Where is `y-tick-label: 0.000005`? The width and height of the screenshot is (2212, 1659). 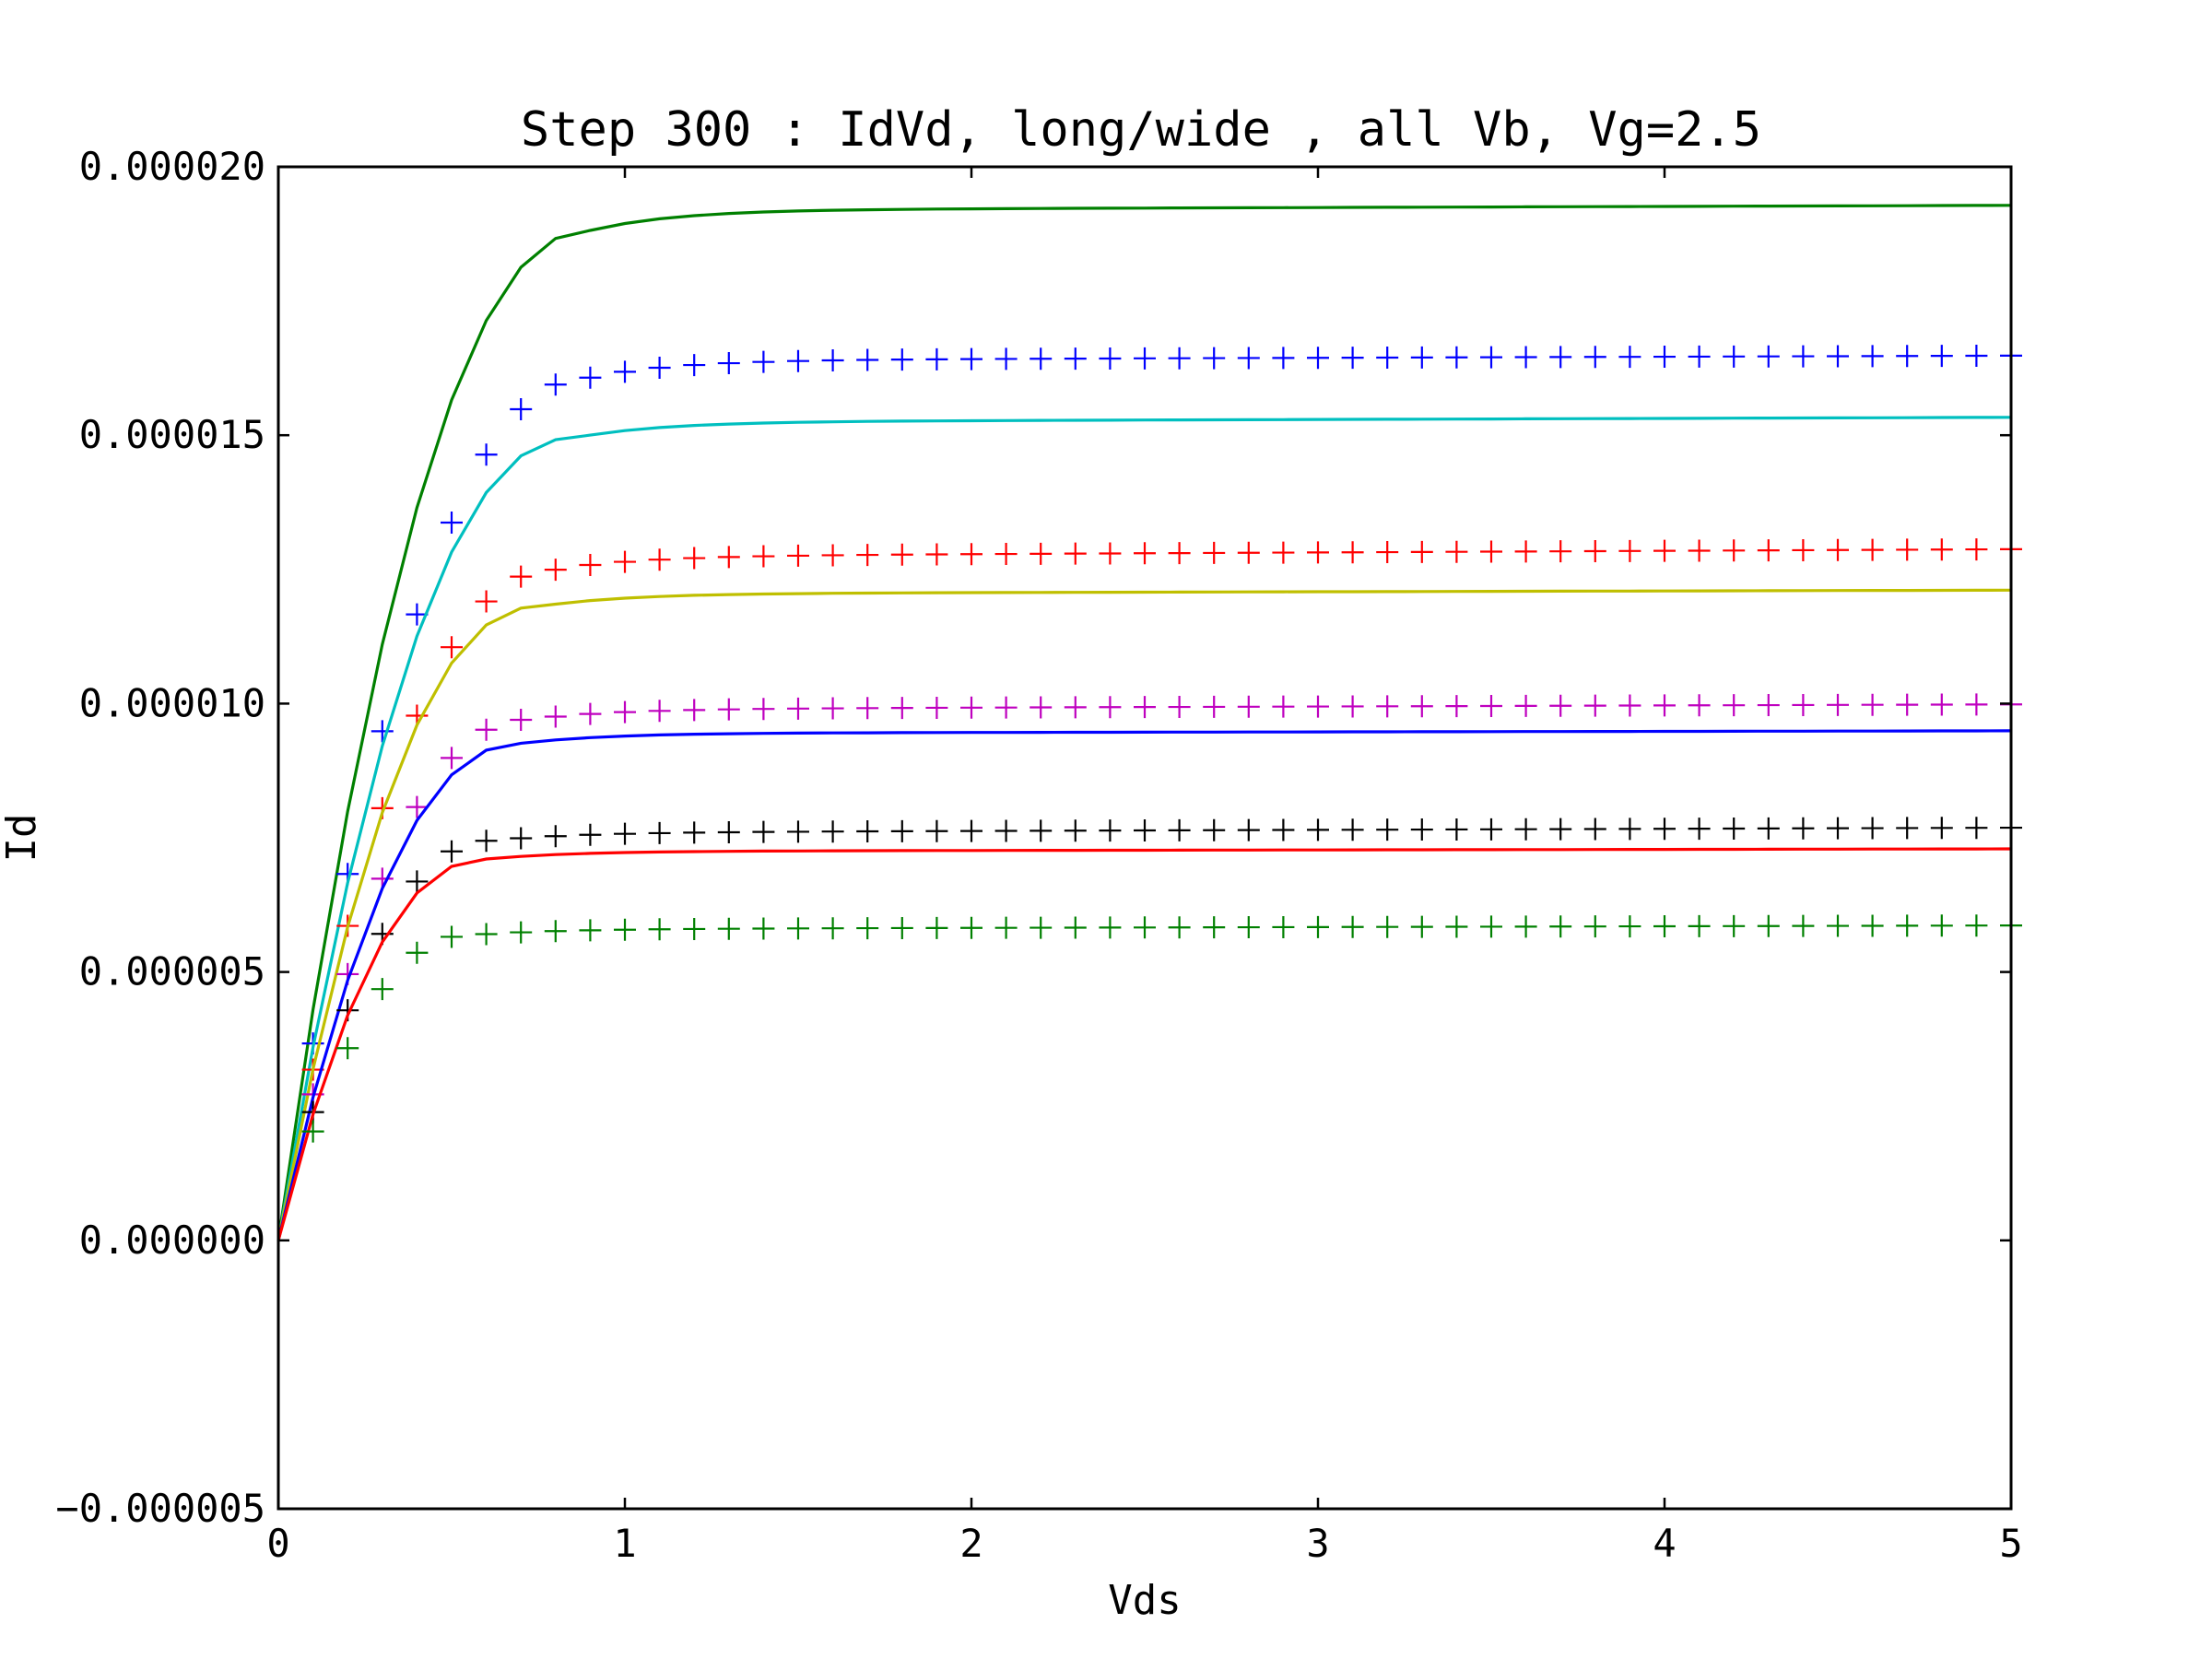
y-tick-label: 0.000005 is located at coordinates (172, 971).